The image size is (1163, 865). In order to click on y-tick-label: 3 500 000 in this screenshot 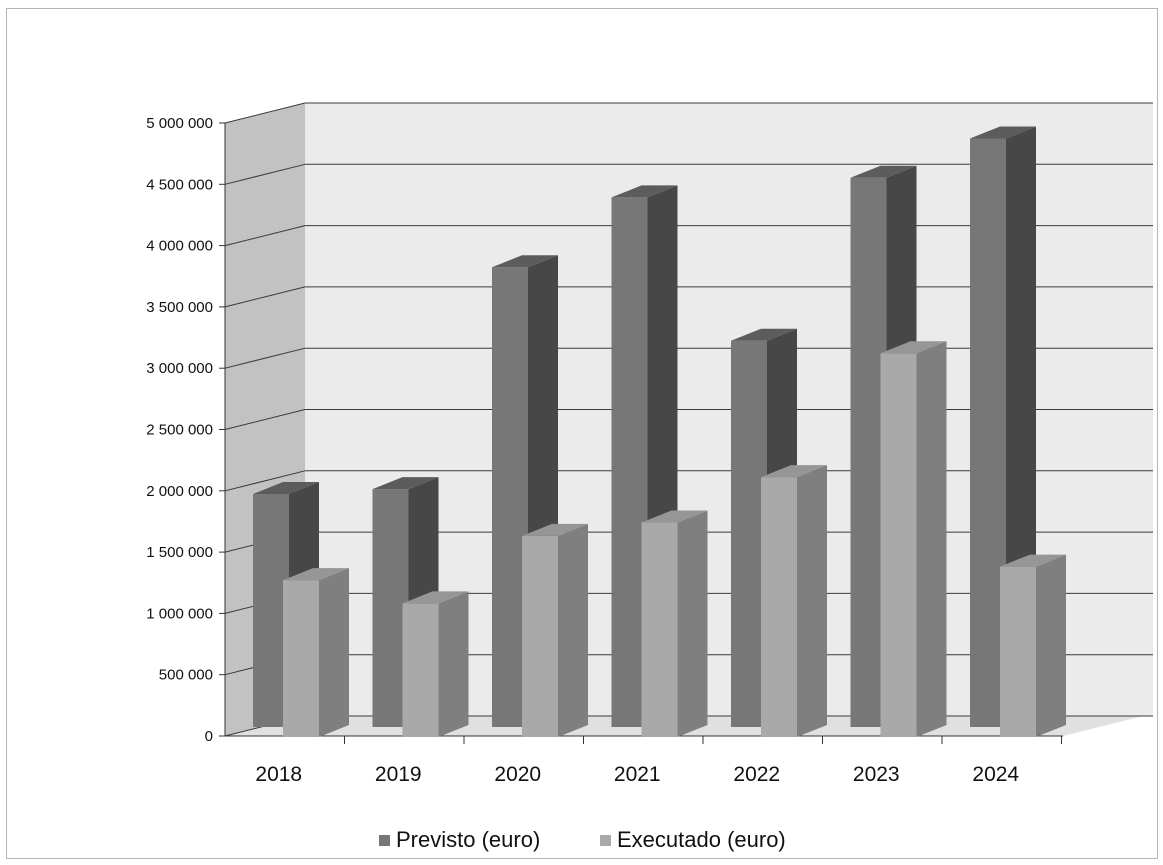, I will do `click(179, 307)`.